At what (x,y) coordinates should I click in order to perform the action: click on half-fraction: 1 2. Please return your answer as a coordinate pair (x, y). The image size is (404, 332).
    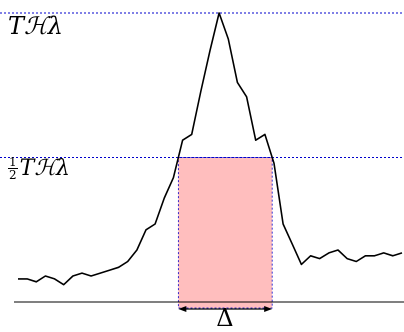
    Looking at the image, I should click on (13, 168).